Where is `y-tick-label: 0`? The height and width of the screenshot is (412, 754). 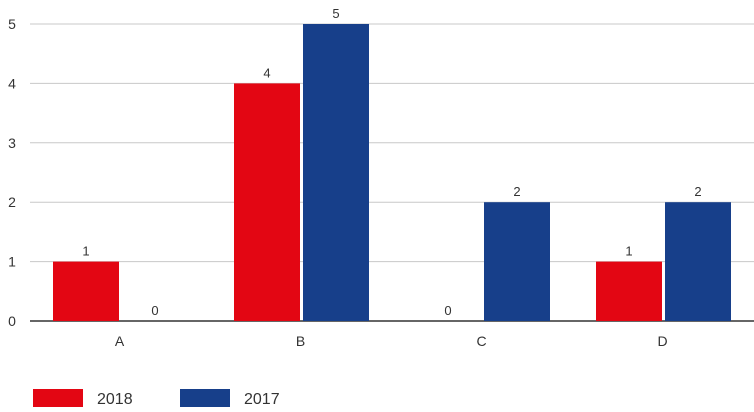 y-tick-label: 0 is located at coordinates (12, 321).